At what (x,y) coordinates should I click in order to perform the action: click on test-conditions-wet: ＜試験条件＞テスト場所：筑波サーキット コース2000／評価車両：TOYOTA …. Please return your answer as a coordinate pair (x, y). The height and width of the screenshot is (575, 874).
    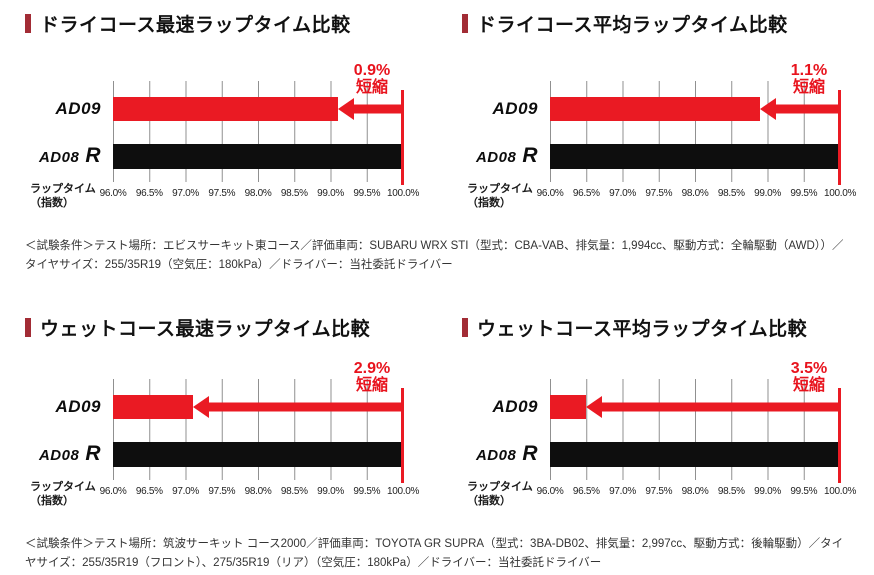
    Looking at the image, I should click on (434, 553).